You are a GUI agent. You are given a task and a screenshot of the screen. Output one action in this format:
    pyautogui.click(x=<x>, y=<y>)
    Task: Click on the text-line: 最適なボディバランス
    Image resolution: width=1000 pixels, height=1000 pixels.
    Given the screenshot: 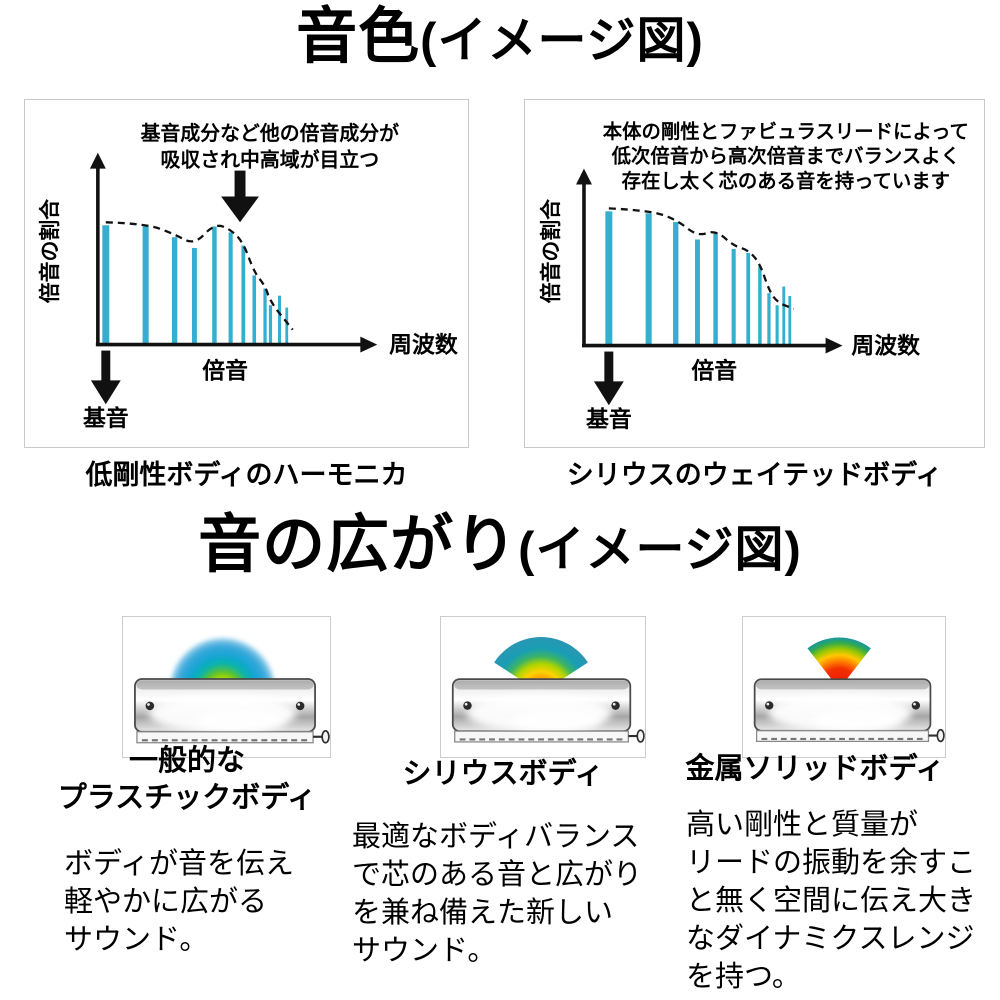 What is the action you would take?
    pyautogui.click(x=496, y=837)
    